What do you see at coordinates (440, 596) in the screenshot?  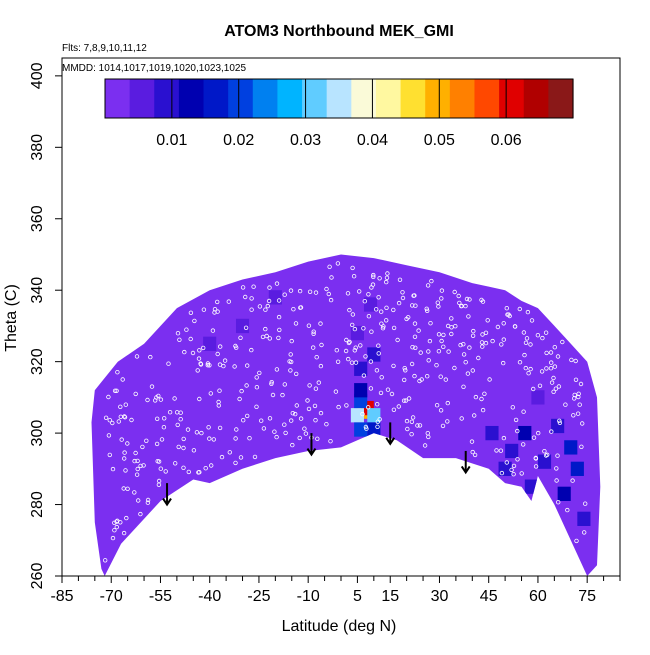 I see `x-tick-label: 30` at bounding box center [440, 596].